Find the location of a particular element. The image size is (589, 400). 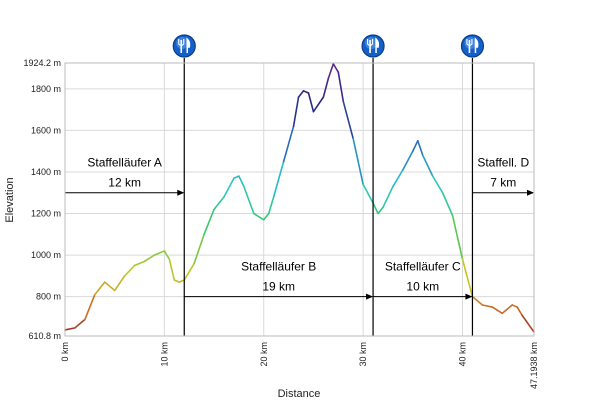

relay-label: Staffell. D is located at coordinates (503, 163).